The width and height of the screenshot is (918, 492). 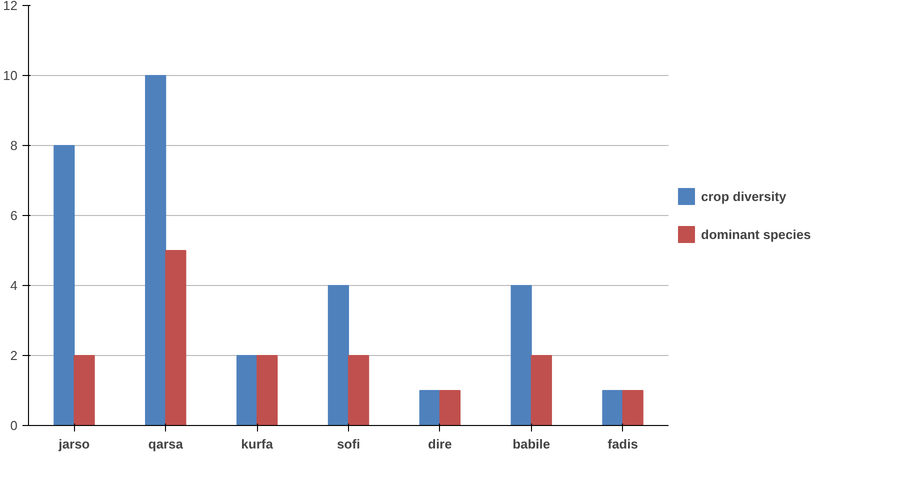 What do you see at coordinates (14, 285) in the screenshot?
I see `y-tick-label: 4` at bounding box center [14, 285].